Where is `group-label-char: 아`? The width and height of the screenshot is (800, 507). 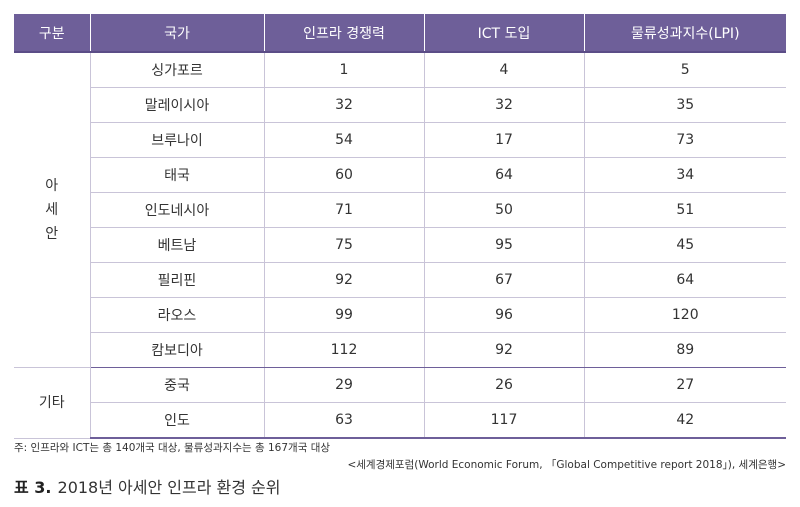 group-label-char: 아 is located at coordinates (52, 186).